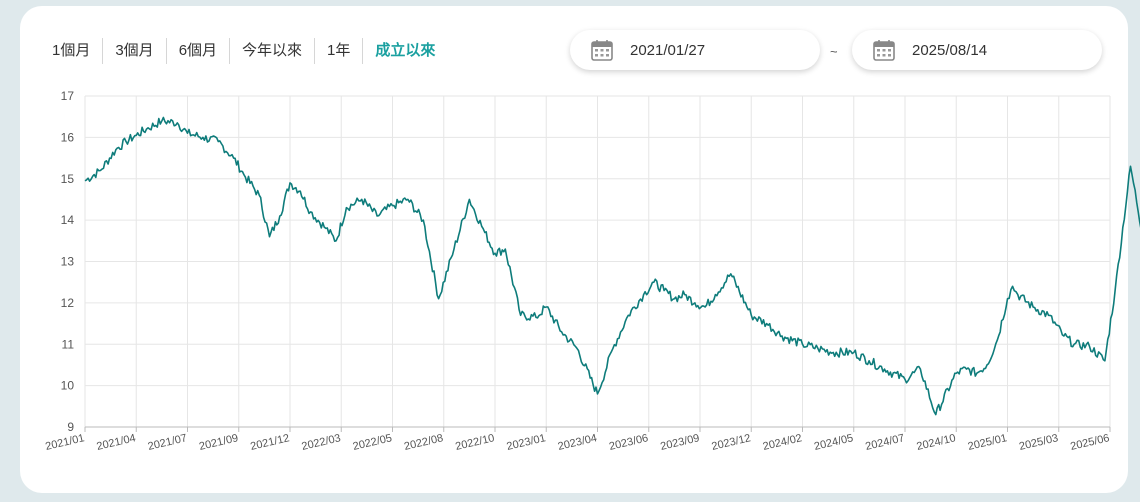 The height and width of the screenshot is (502, 1140). I want to click on x-tick-label: 2021/12, so click(269, 442).